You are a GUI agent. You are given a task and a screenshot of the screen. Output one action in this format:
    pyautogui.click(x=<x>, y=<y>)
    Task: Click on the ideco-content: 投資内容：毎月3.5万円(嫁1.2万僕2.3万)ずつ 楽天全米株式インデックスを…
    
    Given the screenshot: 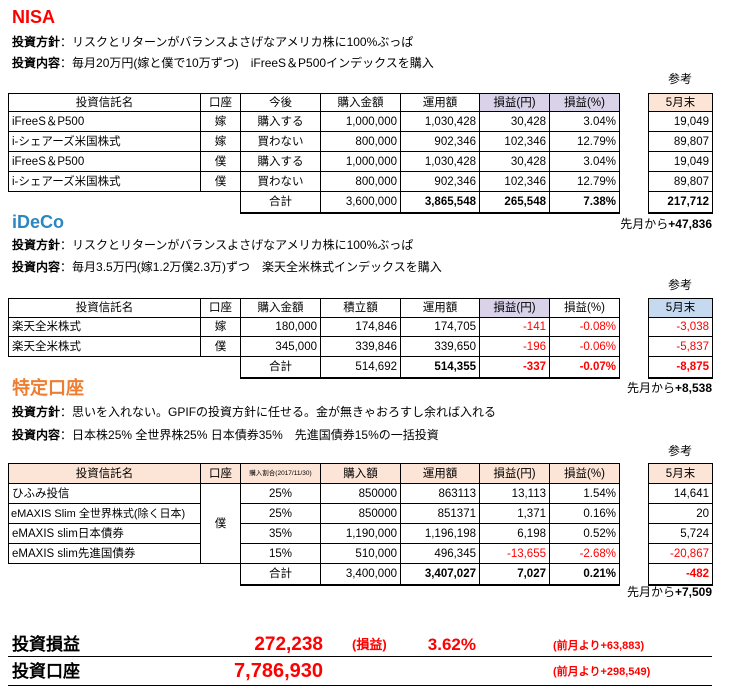 What is the action you would take?
    pyautogui.click(x=227, y=267)
    